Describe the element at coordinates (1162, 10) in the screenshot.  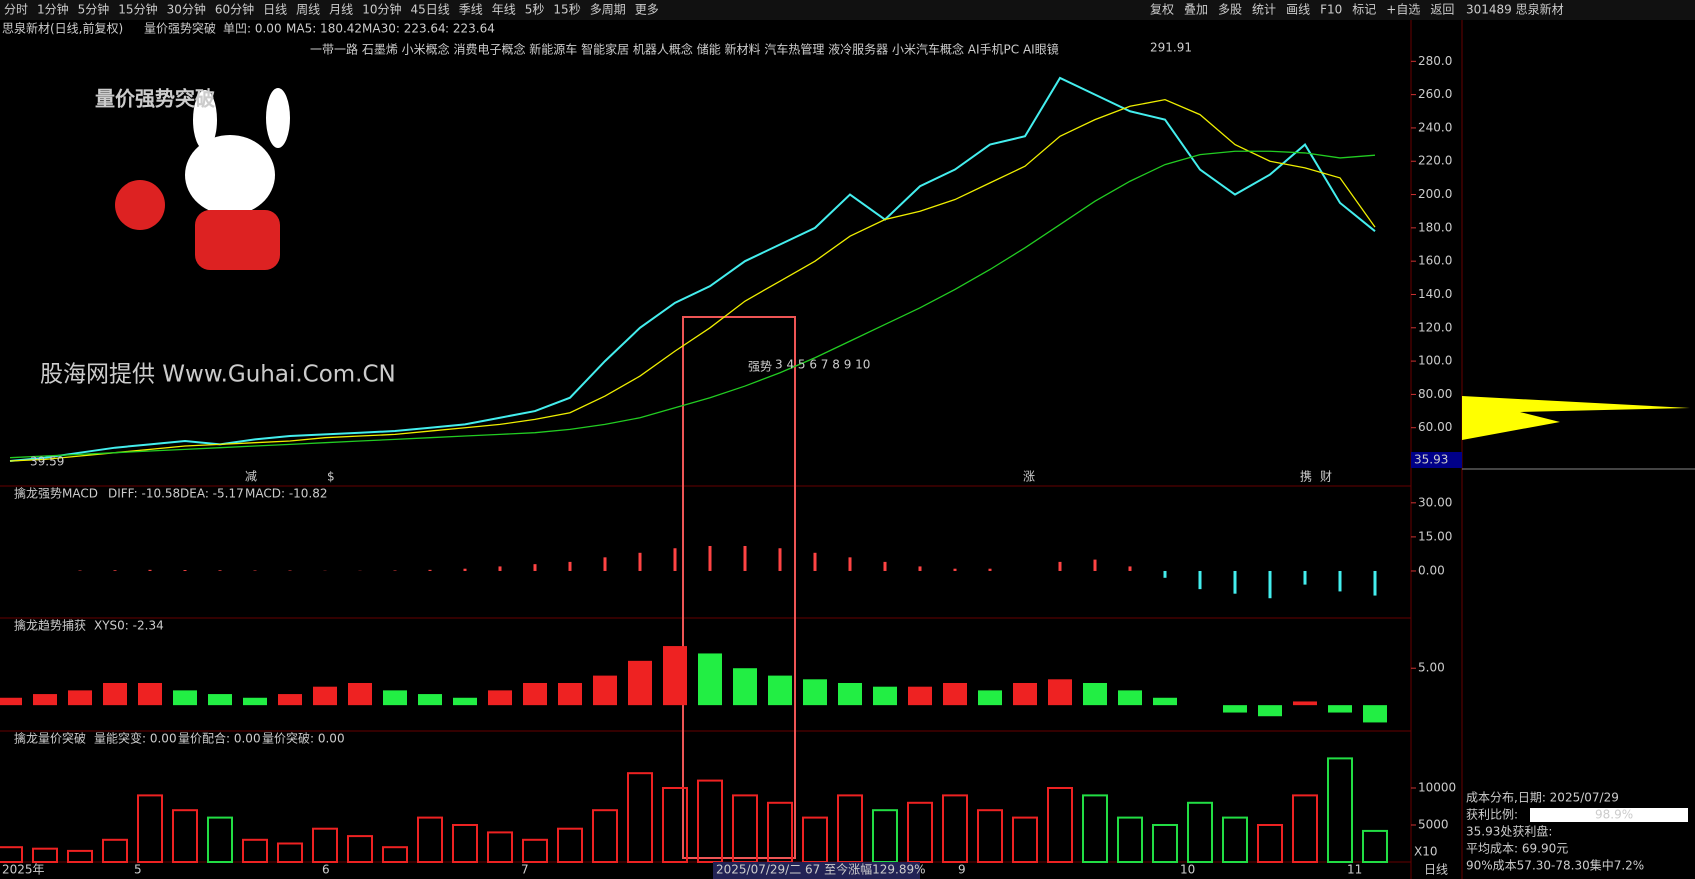
I see `toolbar-button: 复权` at that location.